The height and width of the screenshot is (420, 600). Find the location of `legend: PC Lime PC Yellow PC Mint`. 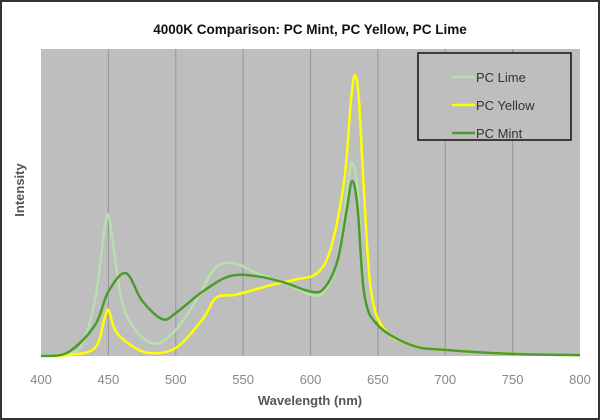

legend: PC Lime PC Yellow PC Mint is located at coordinates (494, 96).